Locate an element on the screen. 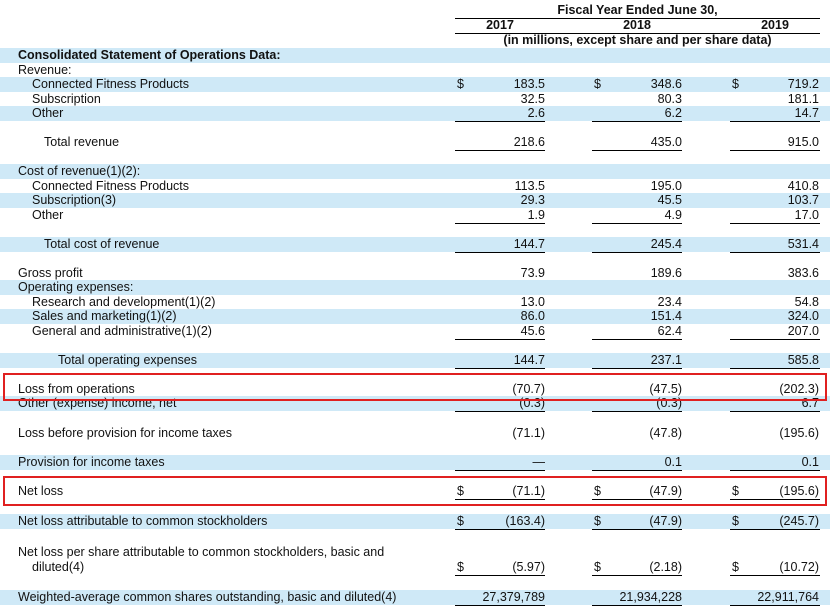 The height and width of the screenshot is (616, 830). table-row: Subscription(3) 29.3 45.5 103.7 is located at coordinates (415, 200).